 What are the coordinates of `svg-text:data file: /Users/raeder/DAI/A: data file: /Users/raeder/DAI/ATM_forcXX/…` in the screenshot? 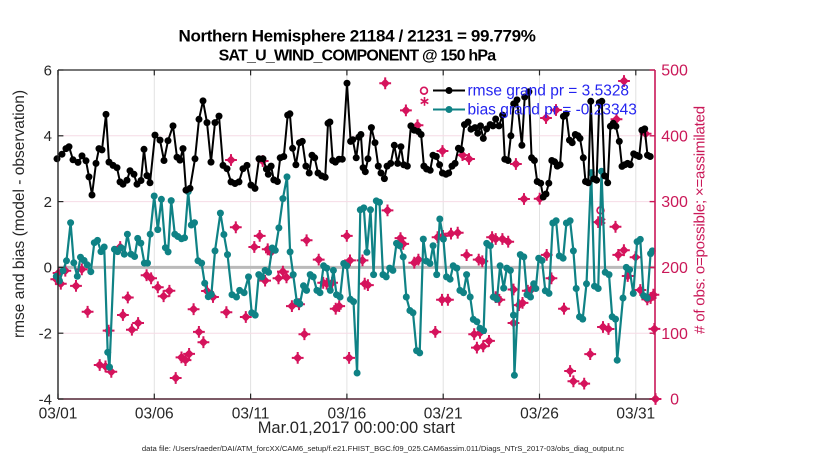 It's located at (383, 448).